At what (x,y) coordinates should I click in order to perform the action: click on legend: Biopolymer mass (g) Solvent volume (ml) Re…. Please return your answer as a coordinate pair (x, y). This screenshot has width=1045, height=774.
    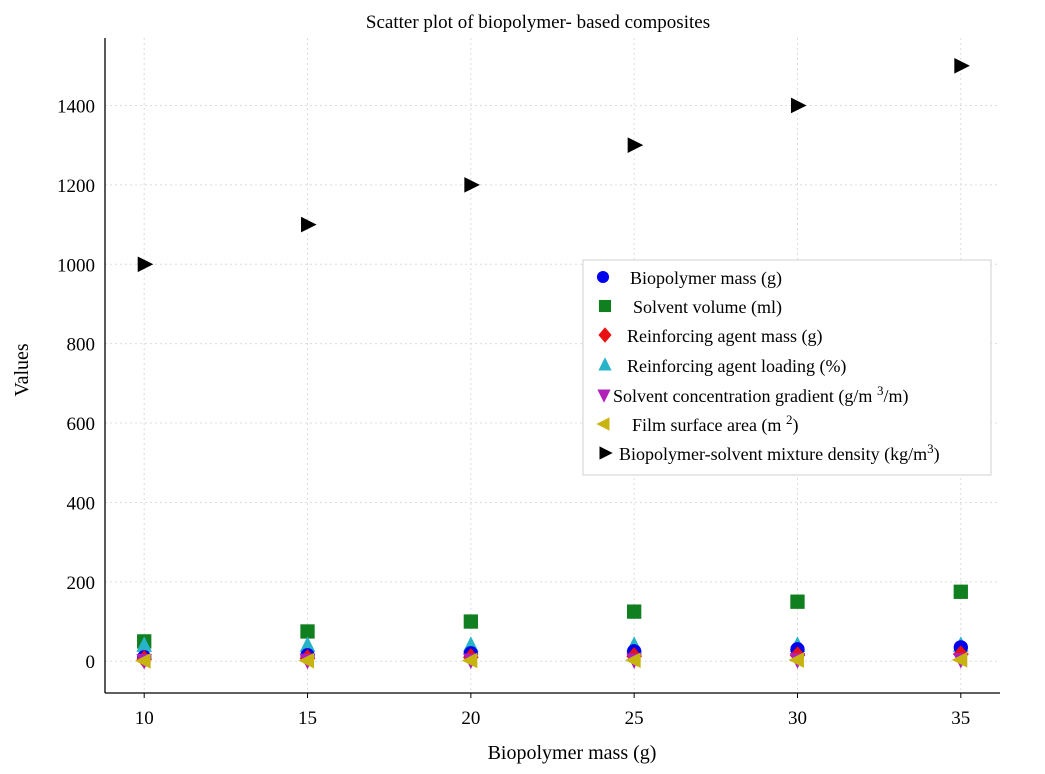
    Looking at the image, I should click on (787, 367).